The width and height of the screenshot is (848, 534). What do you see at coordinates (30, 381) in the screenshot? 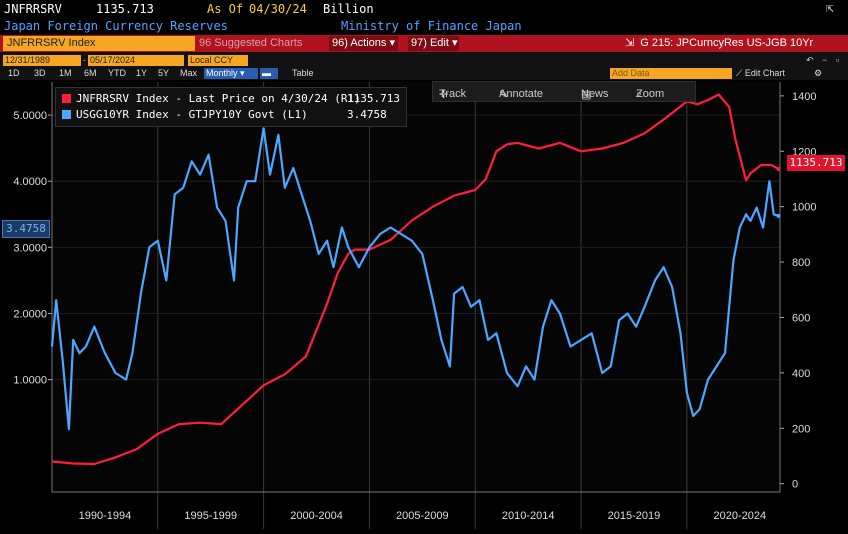
I see `left-axis-tick-label: 1.0000` at bounding box center [30, 381].